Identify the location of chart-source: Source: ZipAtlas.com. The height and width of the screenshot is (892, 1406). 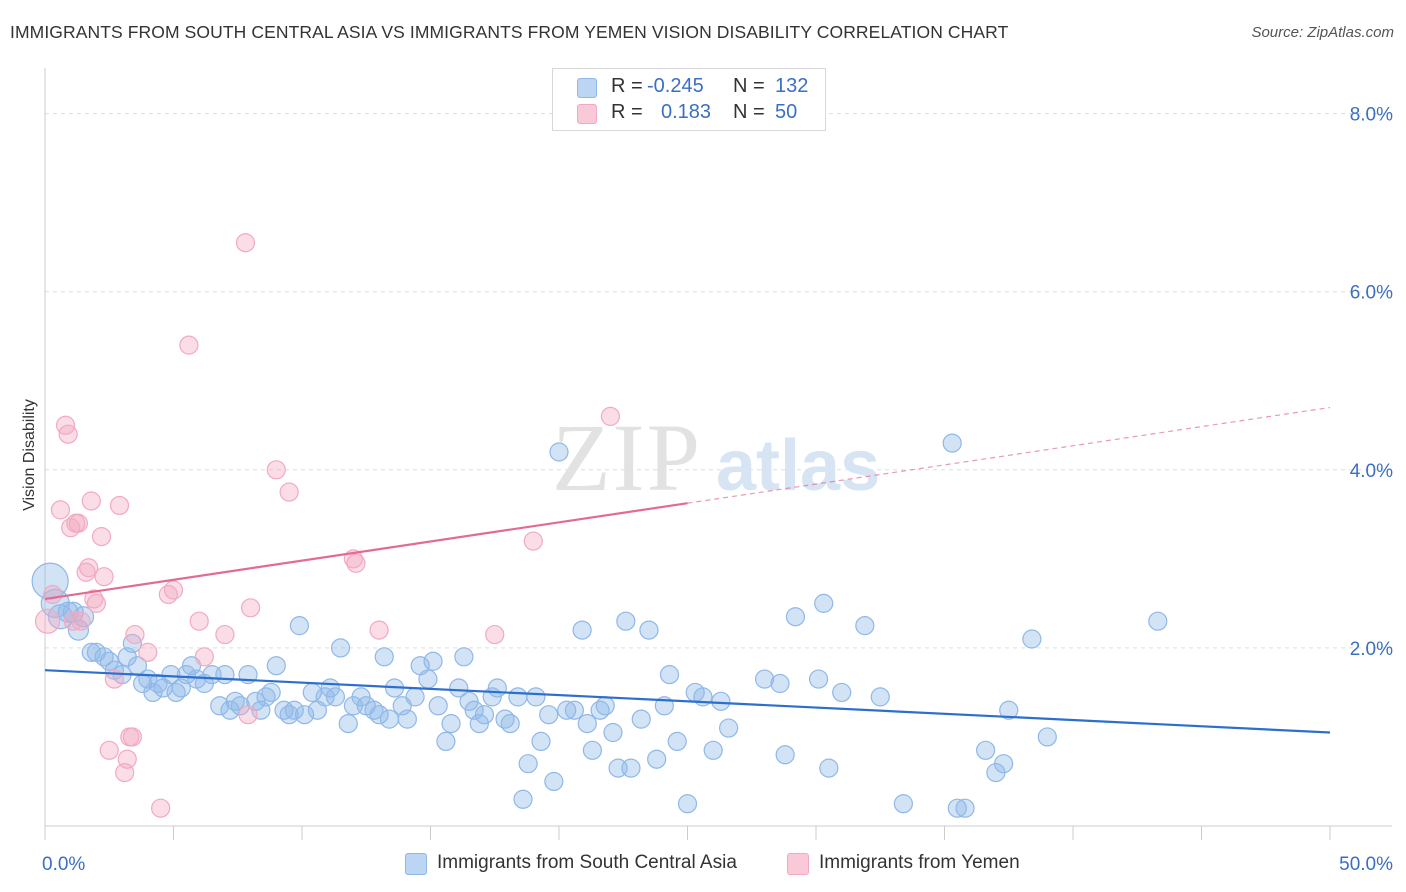
(1322, 32).